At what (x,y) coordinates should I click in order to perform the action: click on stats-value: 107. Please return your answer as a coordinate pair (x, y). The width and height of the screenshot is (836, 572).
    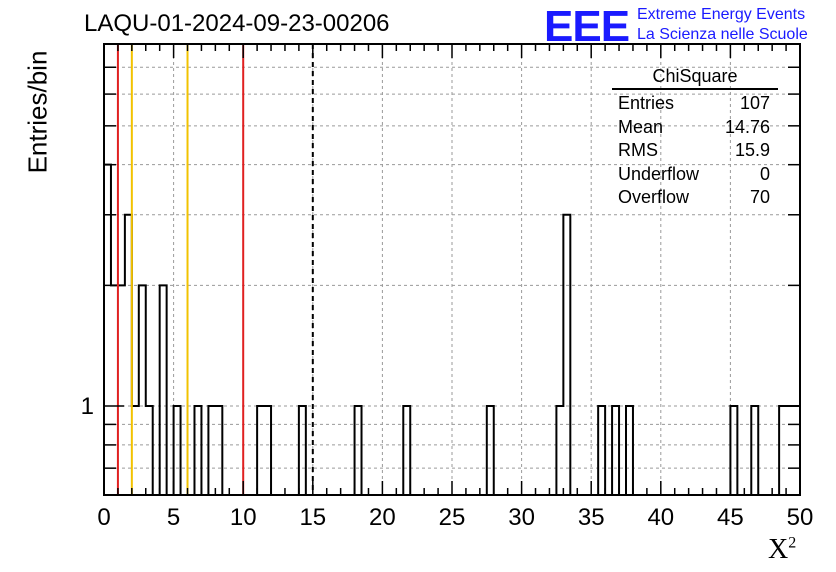
    Looking at the image, I should click on (754, 103).